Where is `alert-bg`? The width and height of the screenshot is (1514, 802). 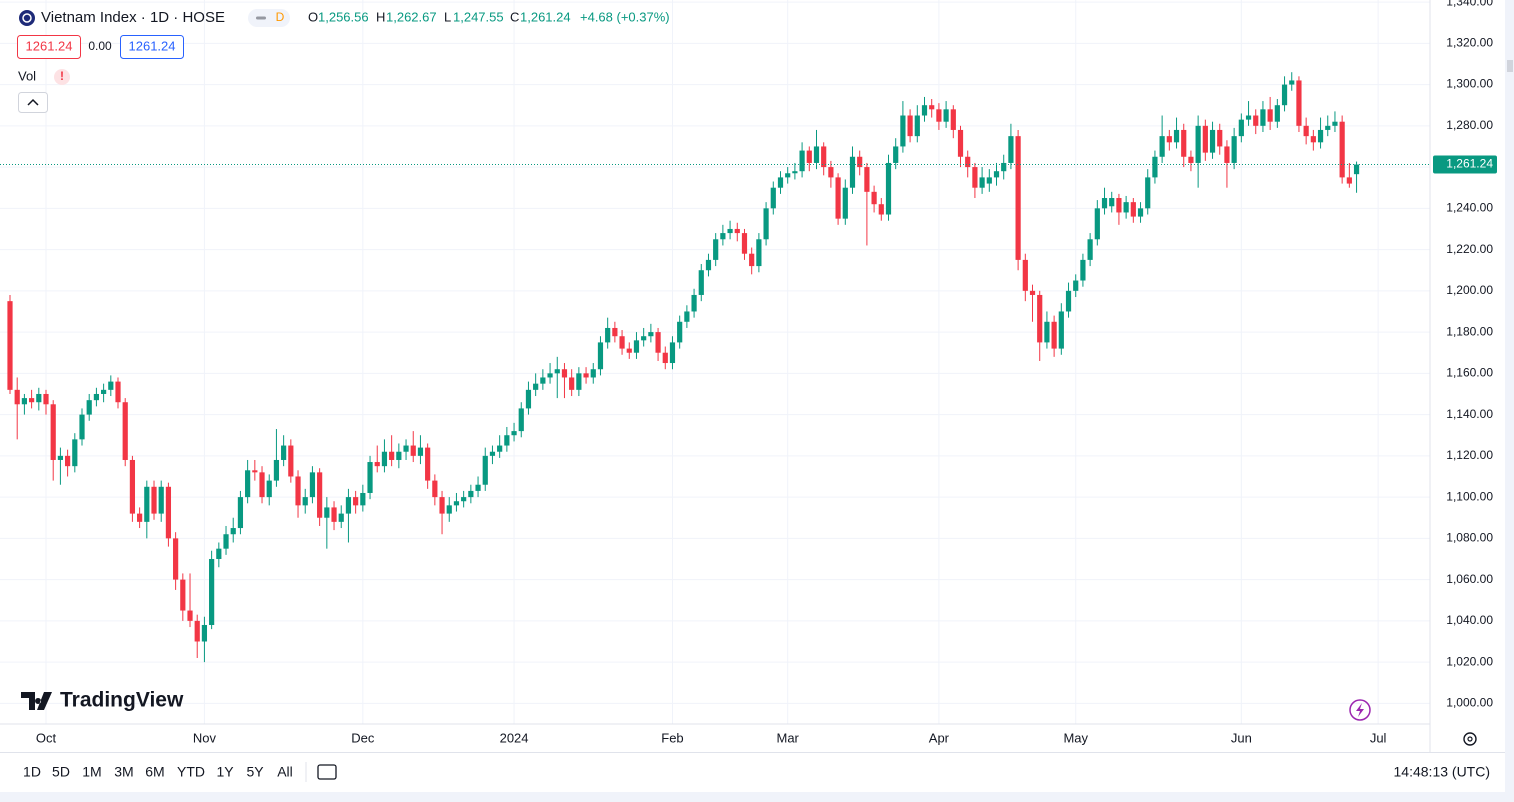 alert-bg is located at coordinates (62, 77).